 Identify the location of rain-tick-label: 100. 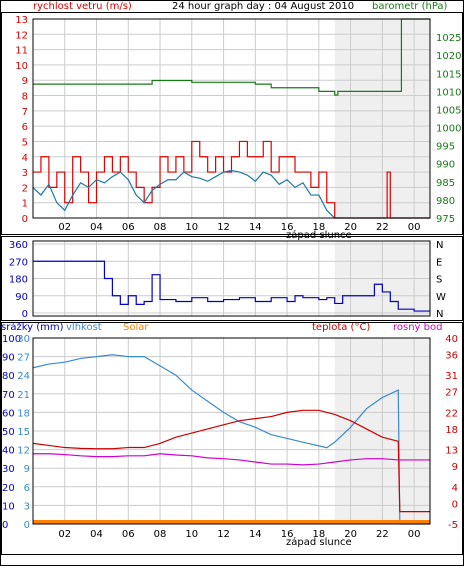
(11, 339).